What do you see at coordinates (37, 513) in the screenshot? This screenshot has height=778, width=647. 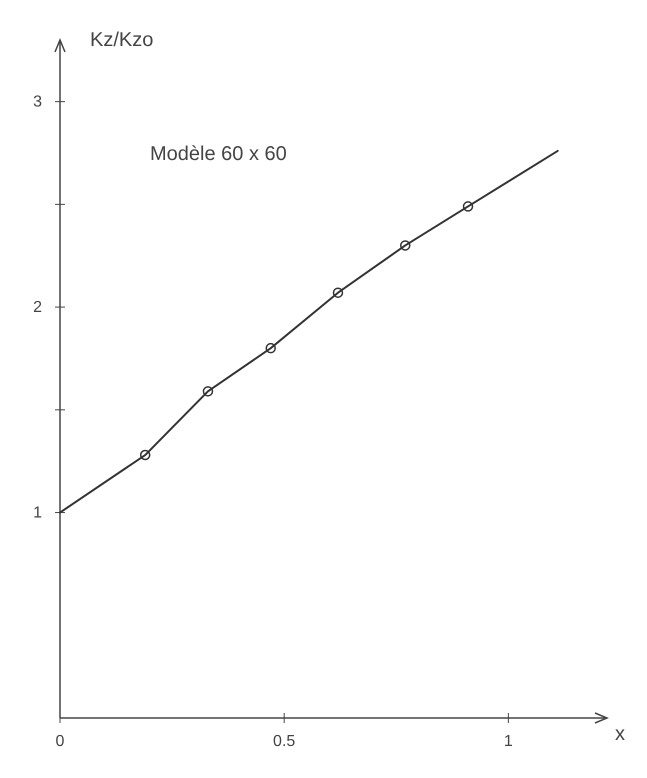 I see `y-tick-label: 1` at bounding box center [37, 513].